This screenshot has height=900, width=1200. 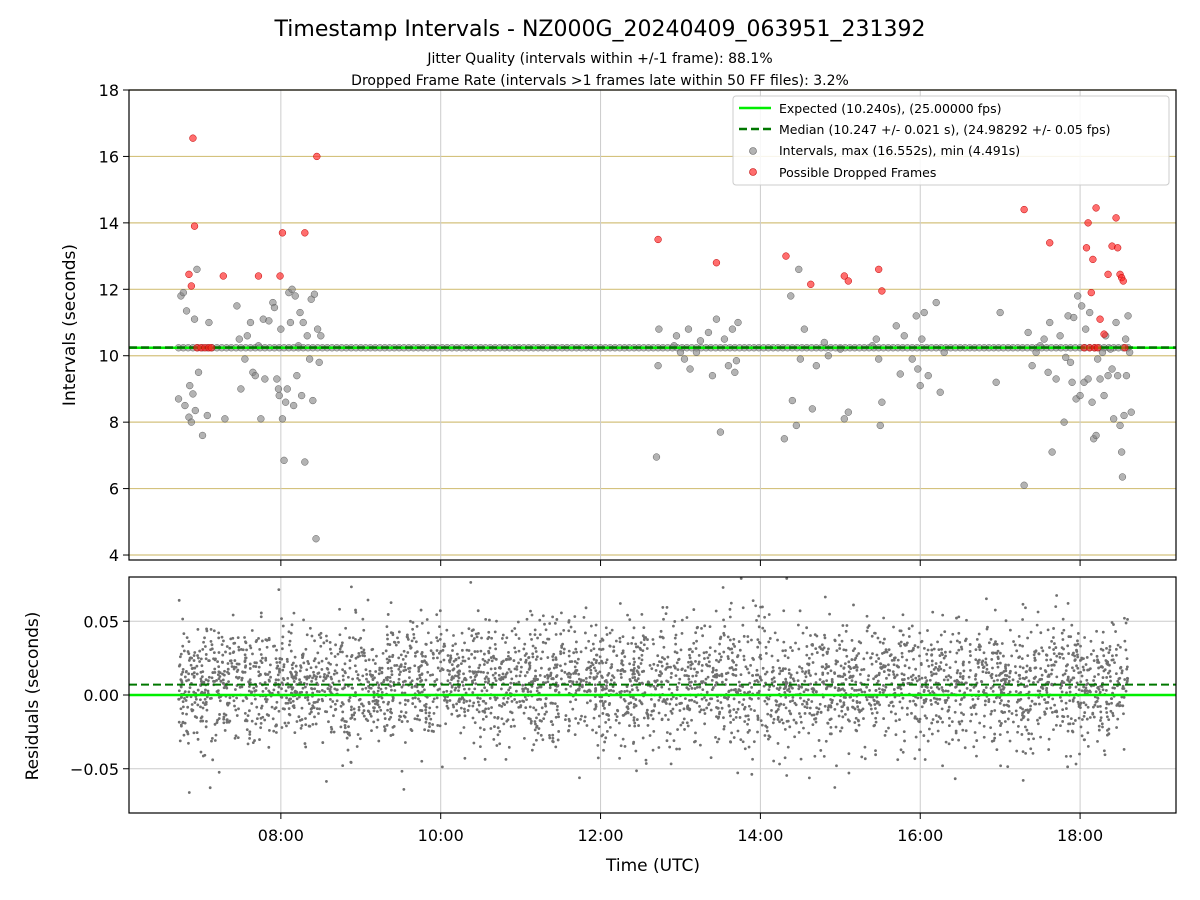 I want to click on dropped-frame-point, so click(x=848, y=281).